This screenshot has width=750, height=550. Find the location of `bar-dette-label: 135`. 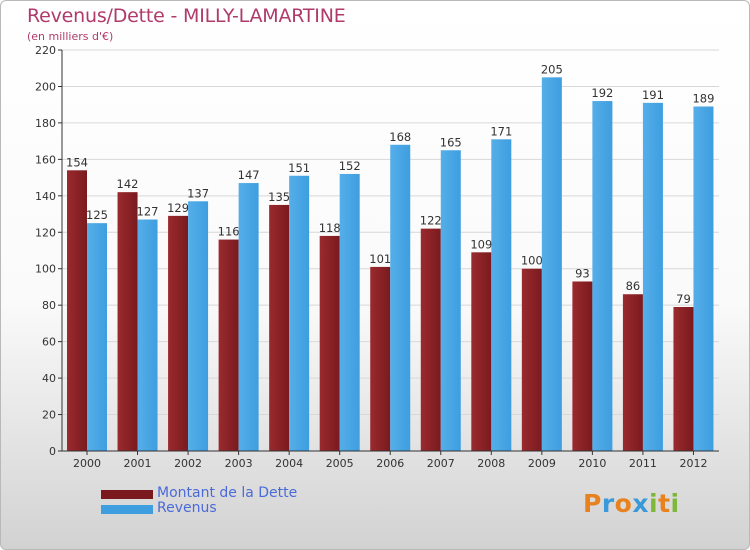

bar-dette-label: 135 is located at coordinates (279, 197).